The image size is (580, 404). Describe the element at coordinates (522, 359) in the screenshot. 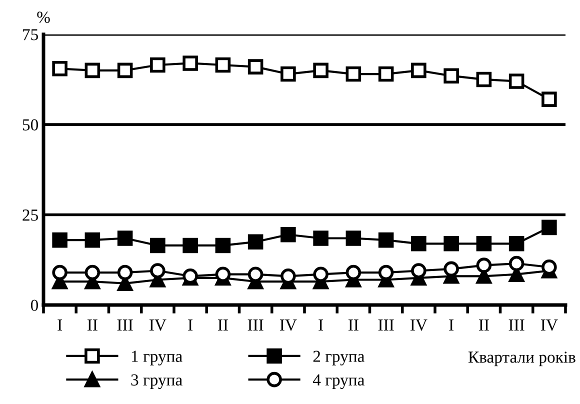

I see `x-axis-title: Квартали років` at that location.